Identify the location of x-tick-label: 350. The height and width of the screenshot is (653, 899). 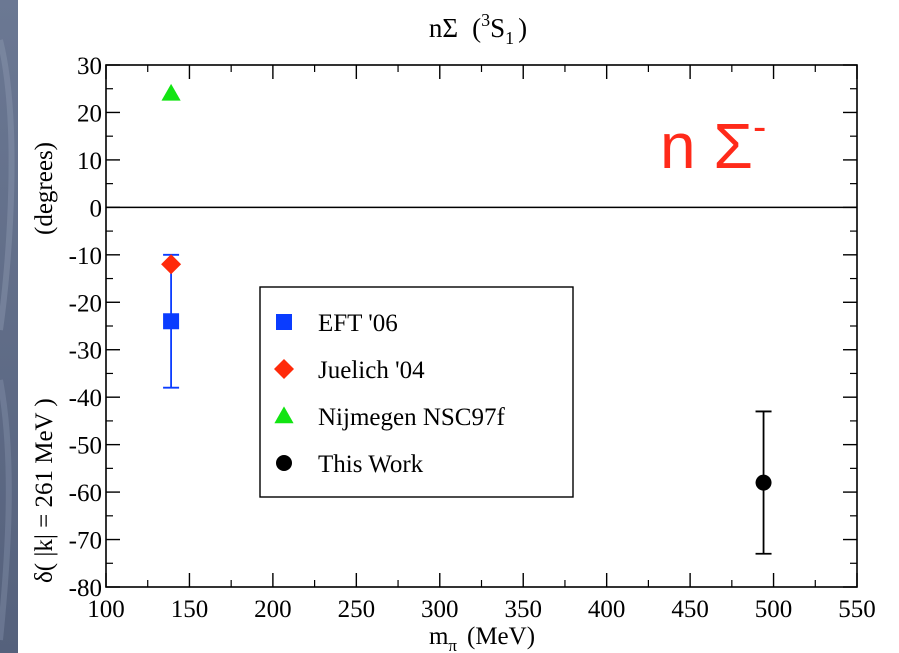
(523, 609).